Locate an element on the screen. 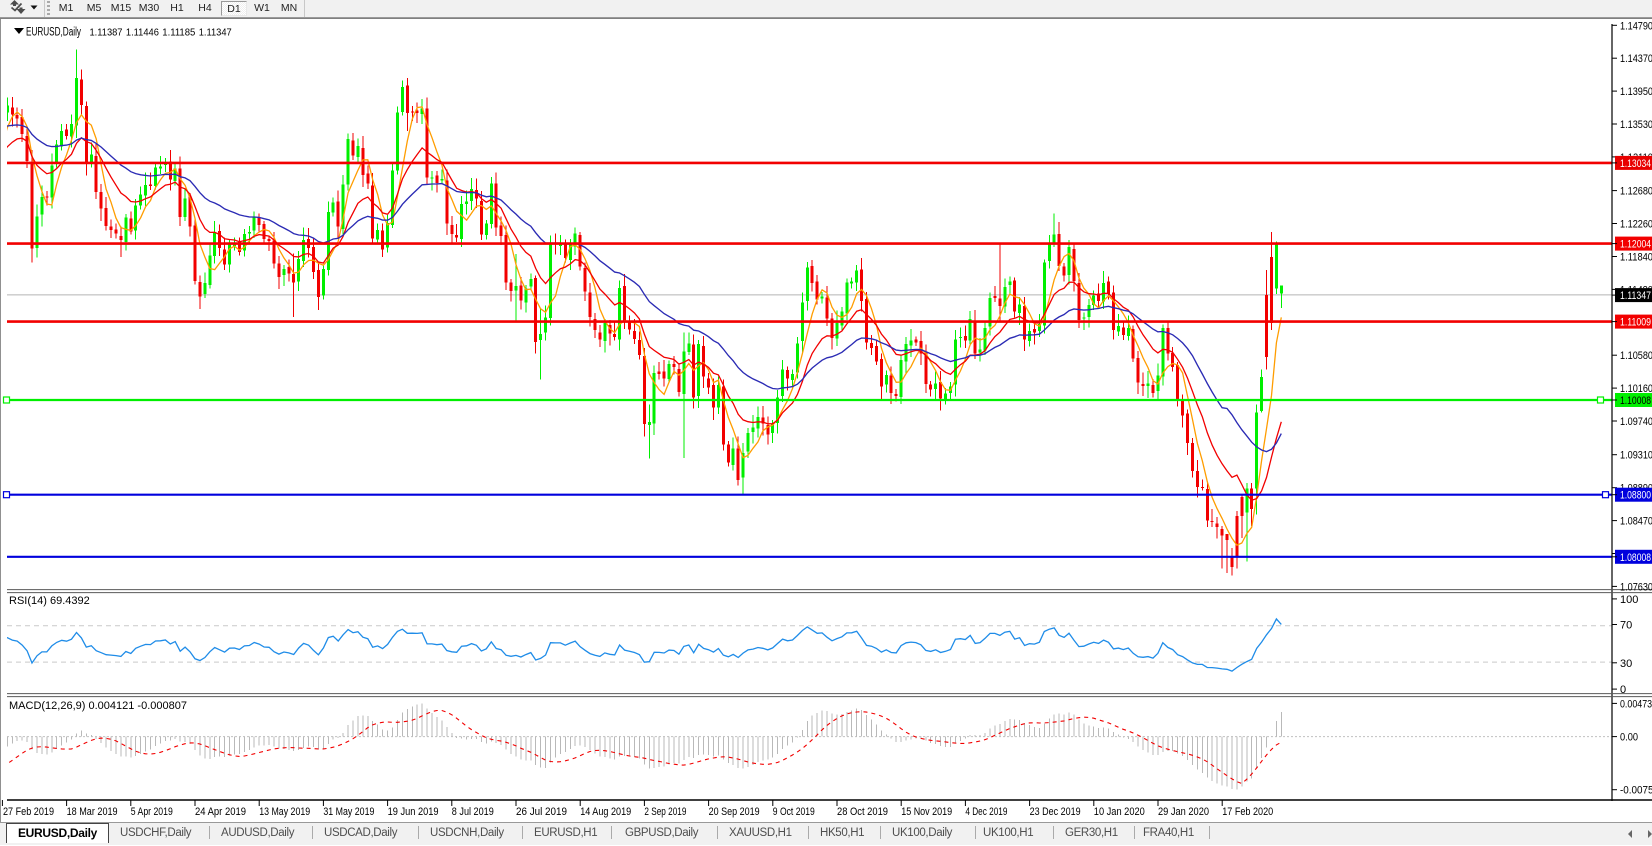 The width and height of the screenshot is (1652, 846). svg-text: 31 May 2019 is located at coordinates (348, 812).